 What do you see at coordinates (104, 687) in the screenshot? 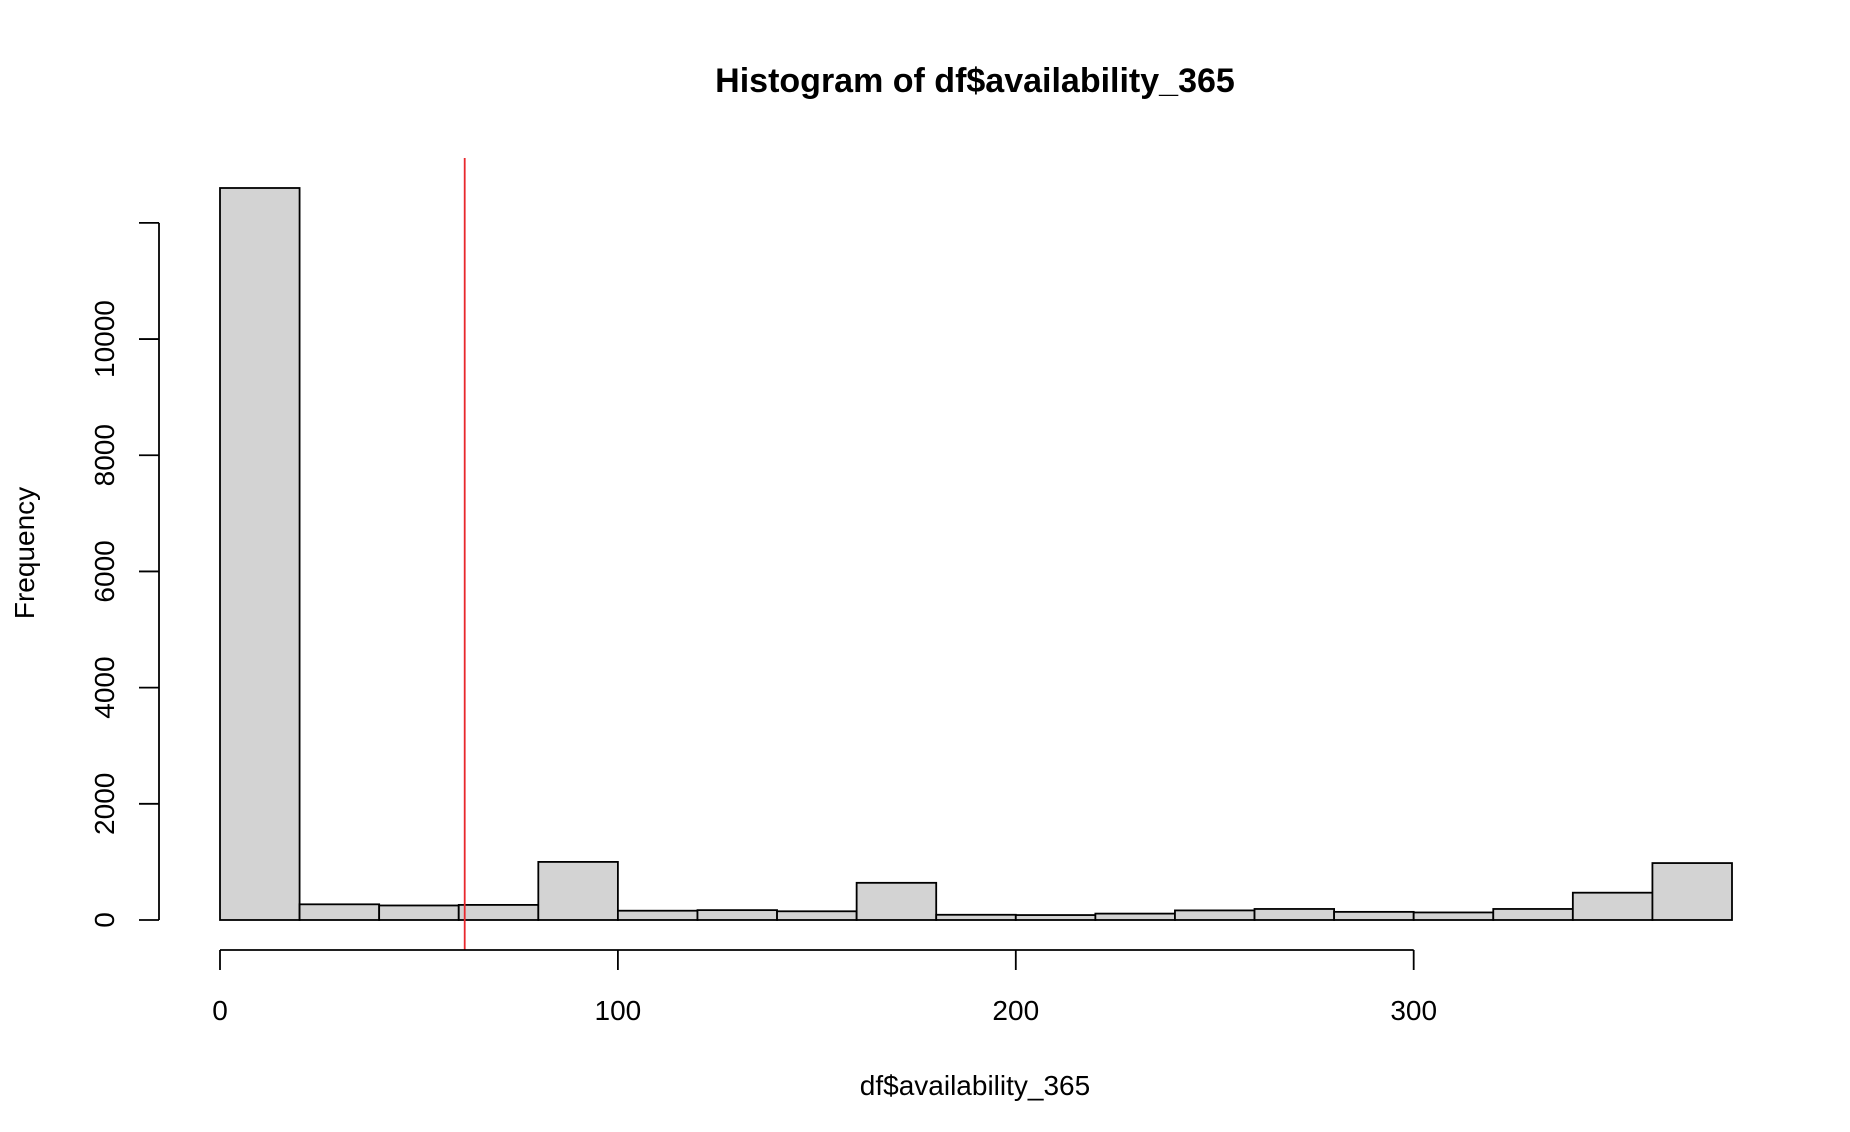
I see `y-tick-label: 4000` at bounding box center [104, 687].